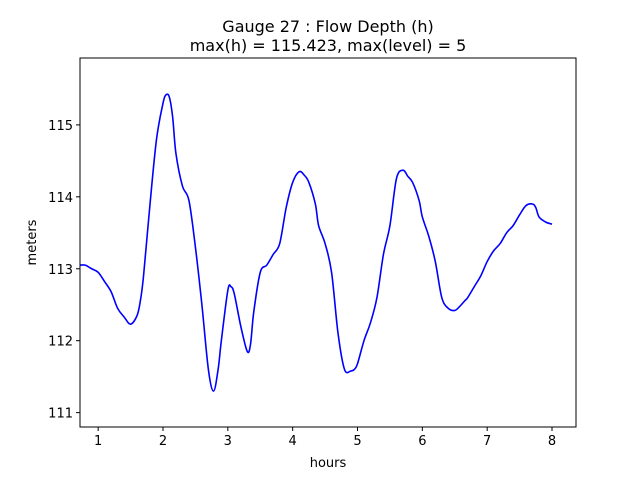  What do you see at coordinates (228, 441) in the screenshot?
I see `x-tick-label: 3` at bounding box center [228, 441].